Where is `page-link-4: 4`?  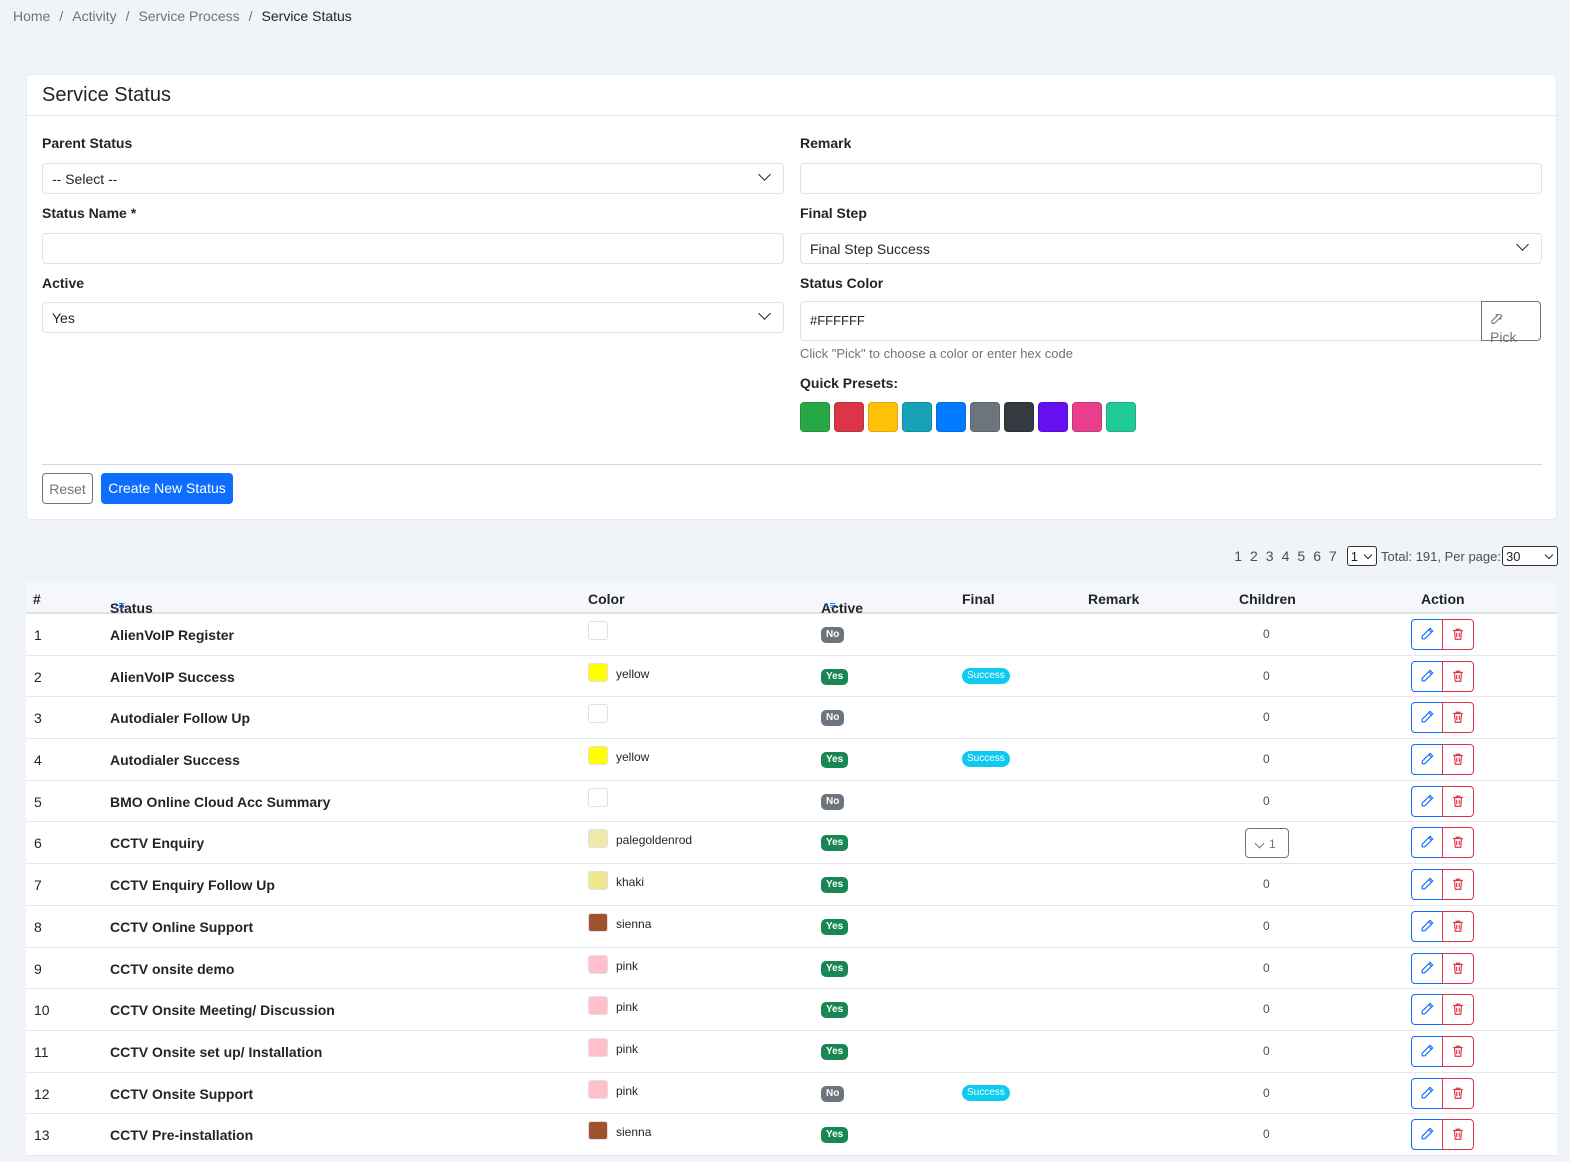 page-link-4: 4 is located at coordinates (1285, 556).